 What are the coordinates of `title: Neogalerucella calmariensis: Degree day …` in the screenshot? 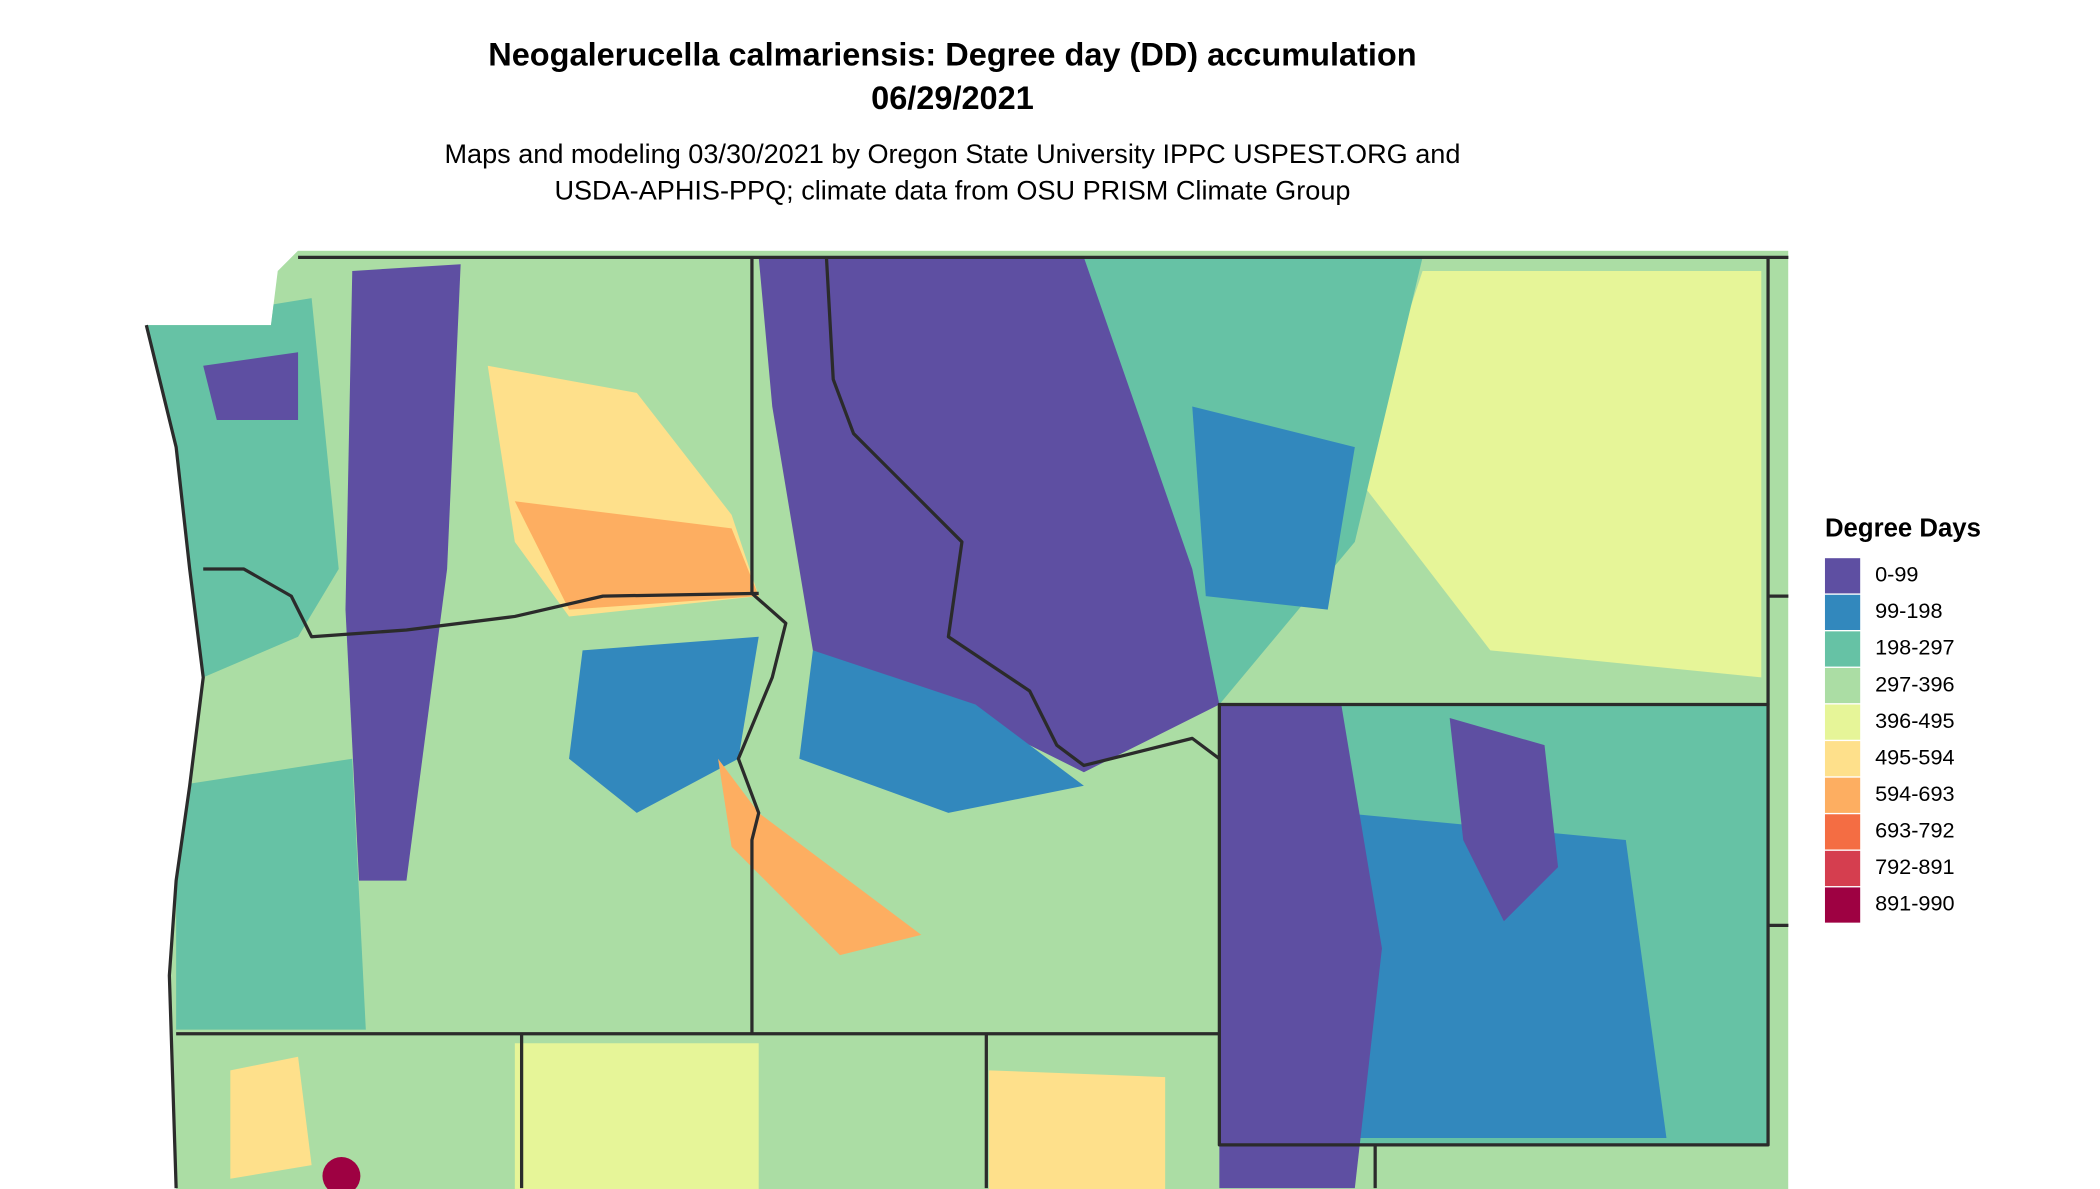 It's located at (952, 54).